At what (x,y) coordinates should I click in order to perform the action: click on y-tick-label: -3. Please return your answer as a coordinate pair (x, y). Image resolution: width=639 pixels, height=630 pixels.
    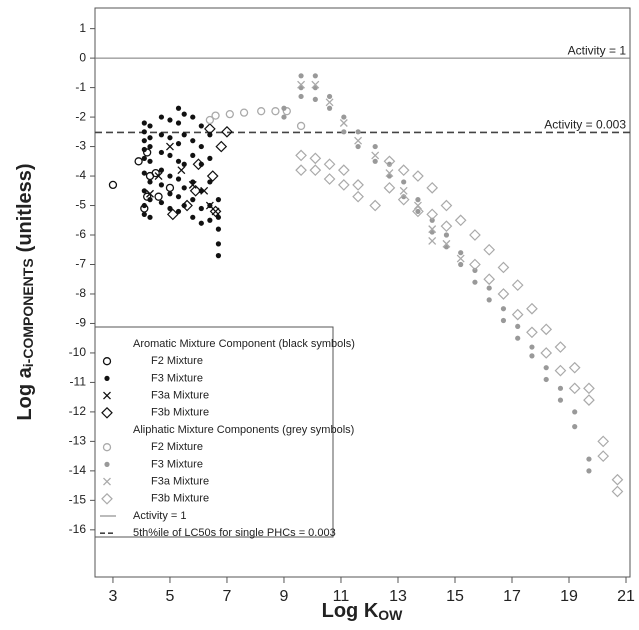
    Looking at the image, I should click on (80, 146).